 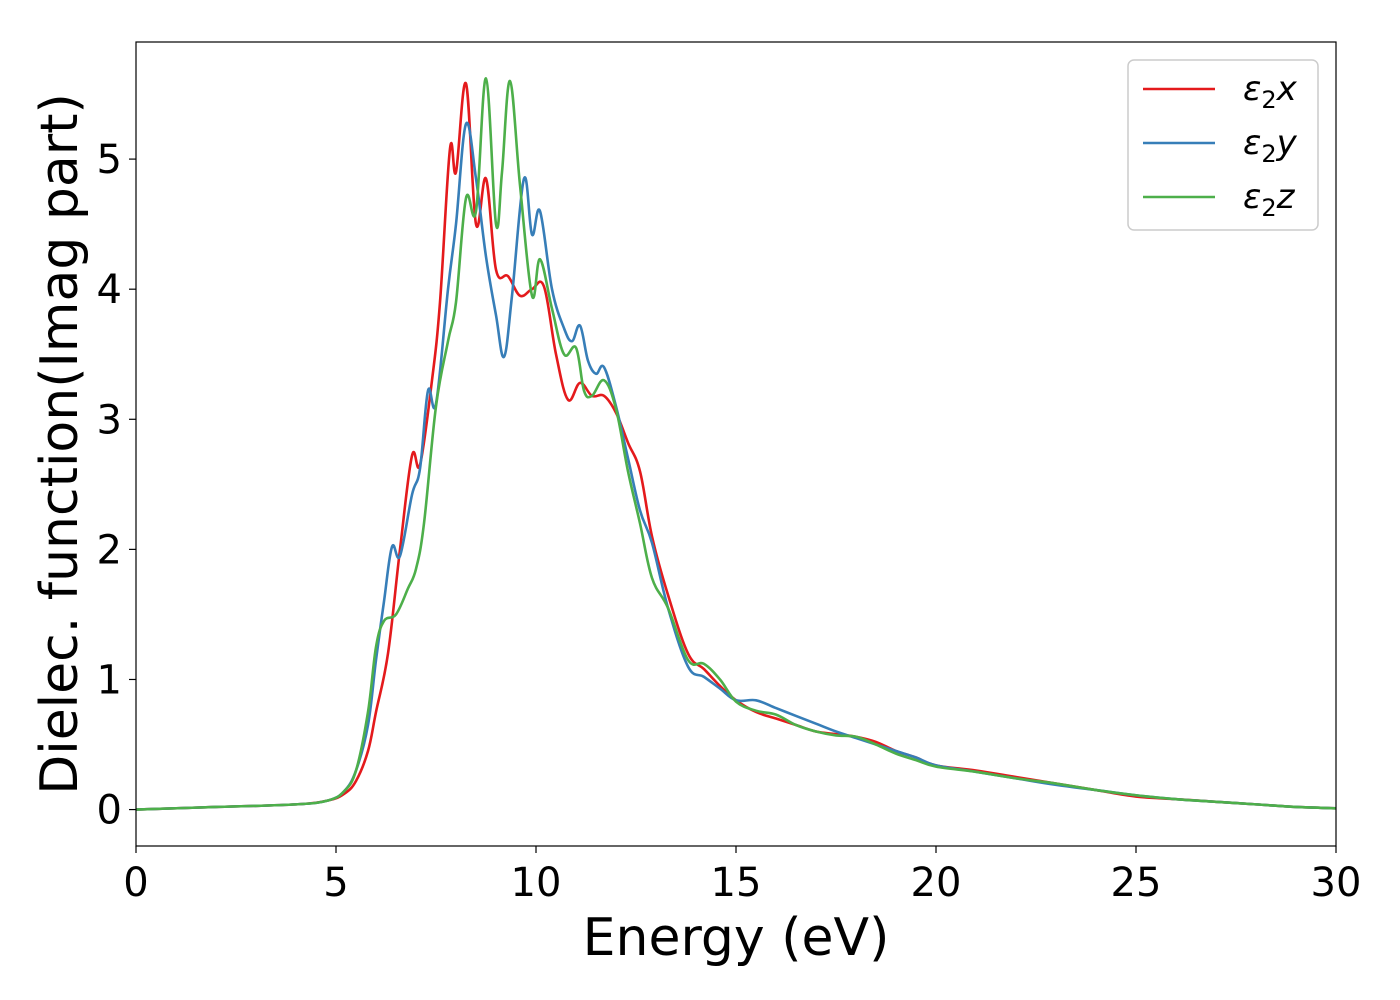 I want to click on legend-label-y: ε2y, so click(x=1270, y=145).